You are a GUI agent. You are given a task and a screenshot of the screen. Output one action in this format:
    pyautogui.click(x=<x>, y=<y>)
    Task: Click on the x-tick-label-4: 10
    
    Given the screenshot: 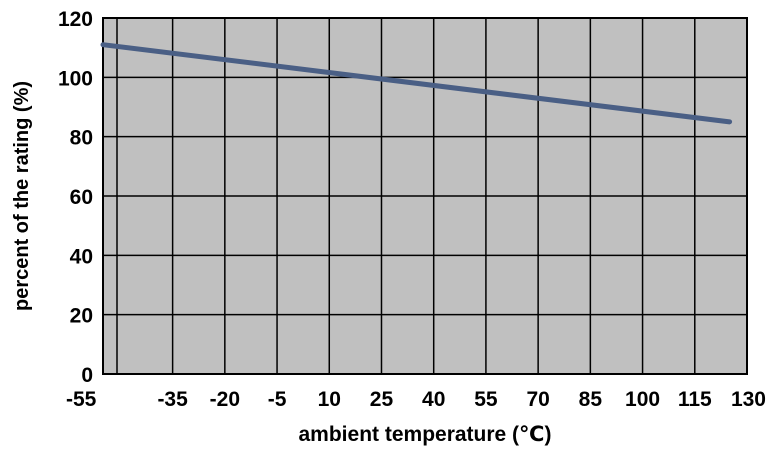 What is the action you would take?
    pyautogui.click(x=329, y=399)
    